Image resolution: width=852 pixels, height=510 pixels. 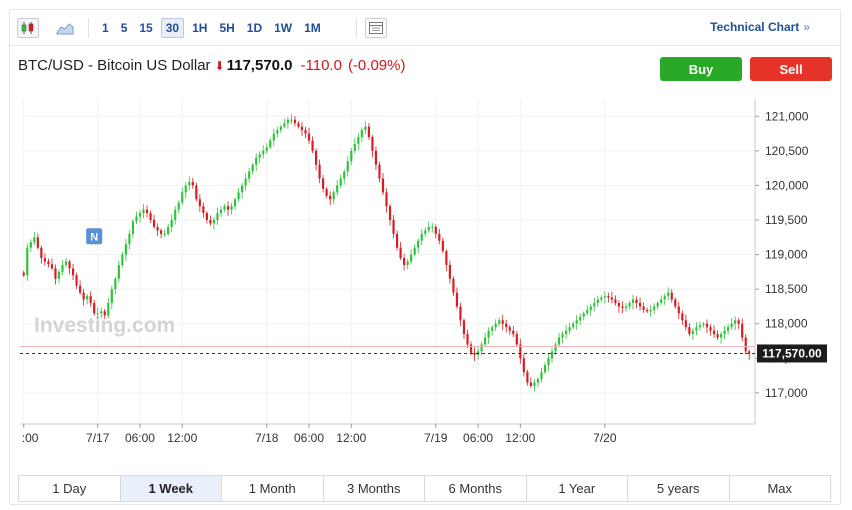 What do you see at coordinates (760, 27) in the screenshot?
I see `technical-chart-link: Technical Chart»` at bounding box center [760, 27].